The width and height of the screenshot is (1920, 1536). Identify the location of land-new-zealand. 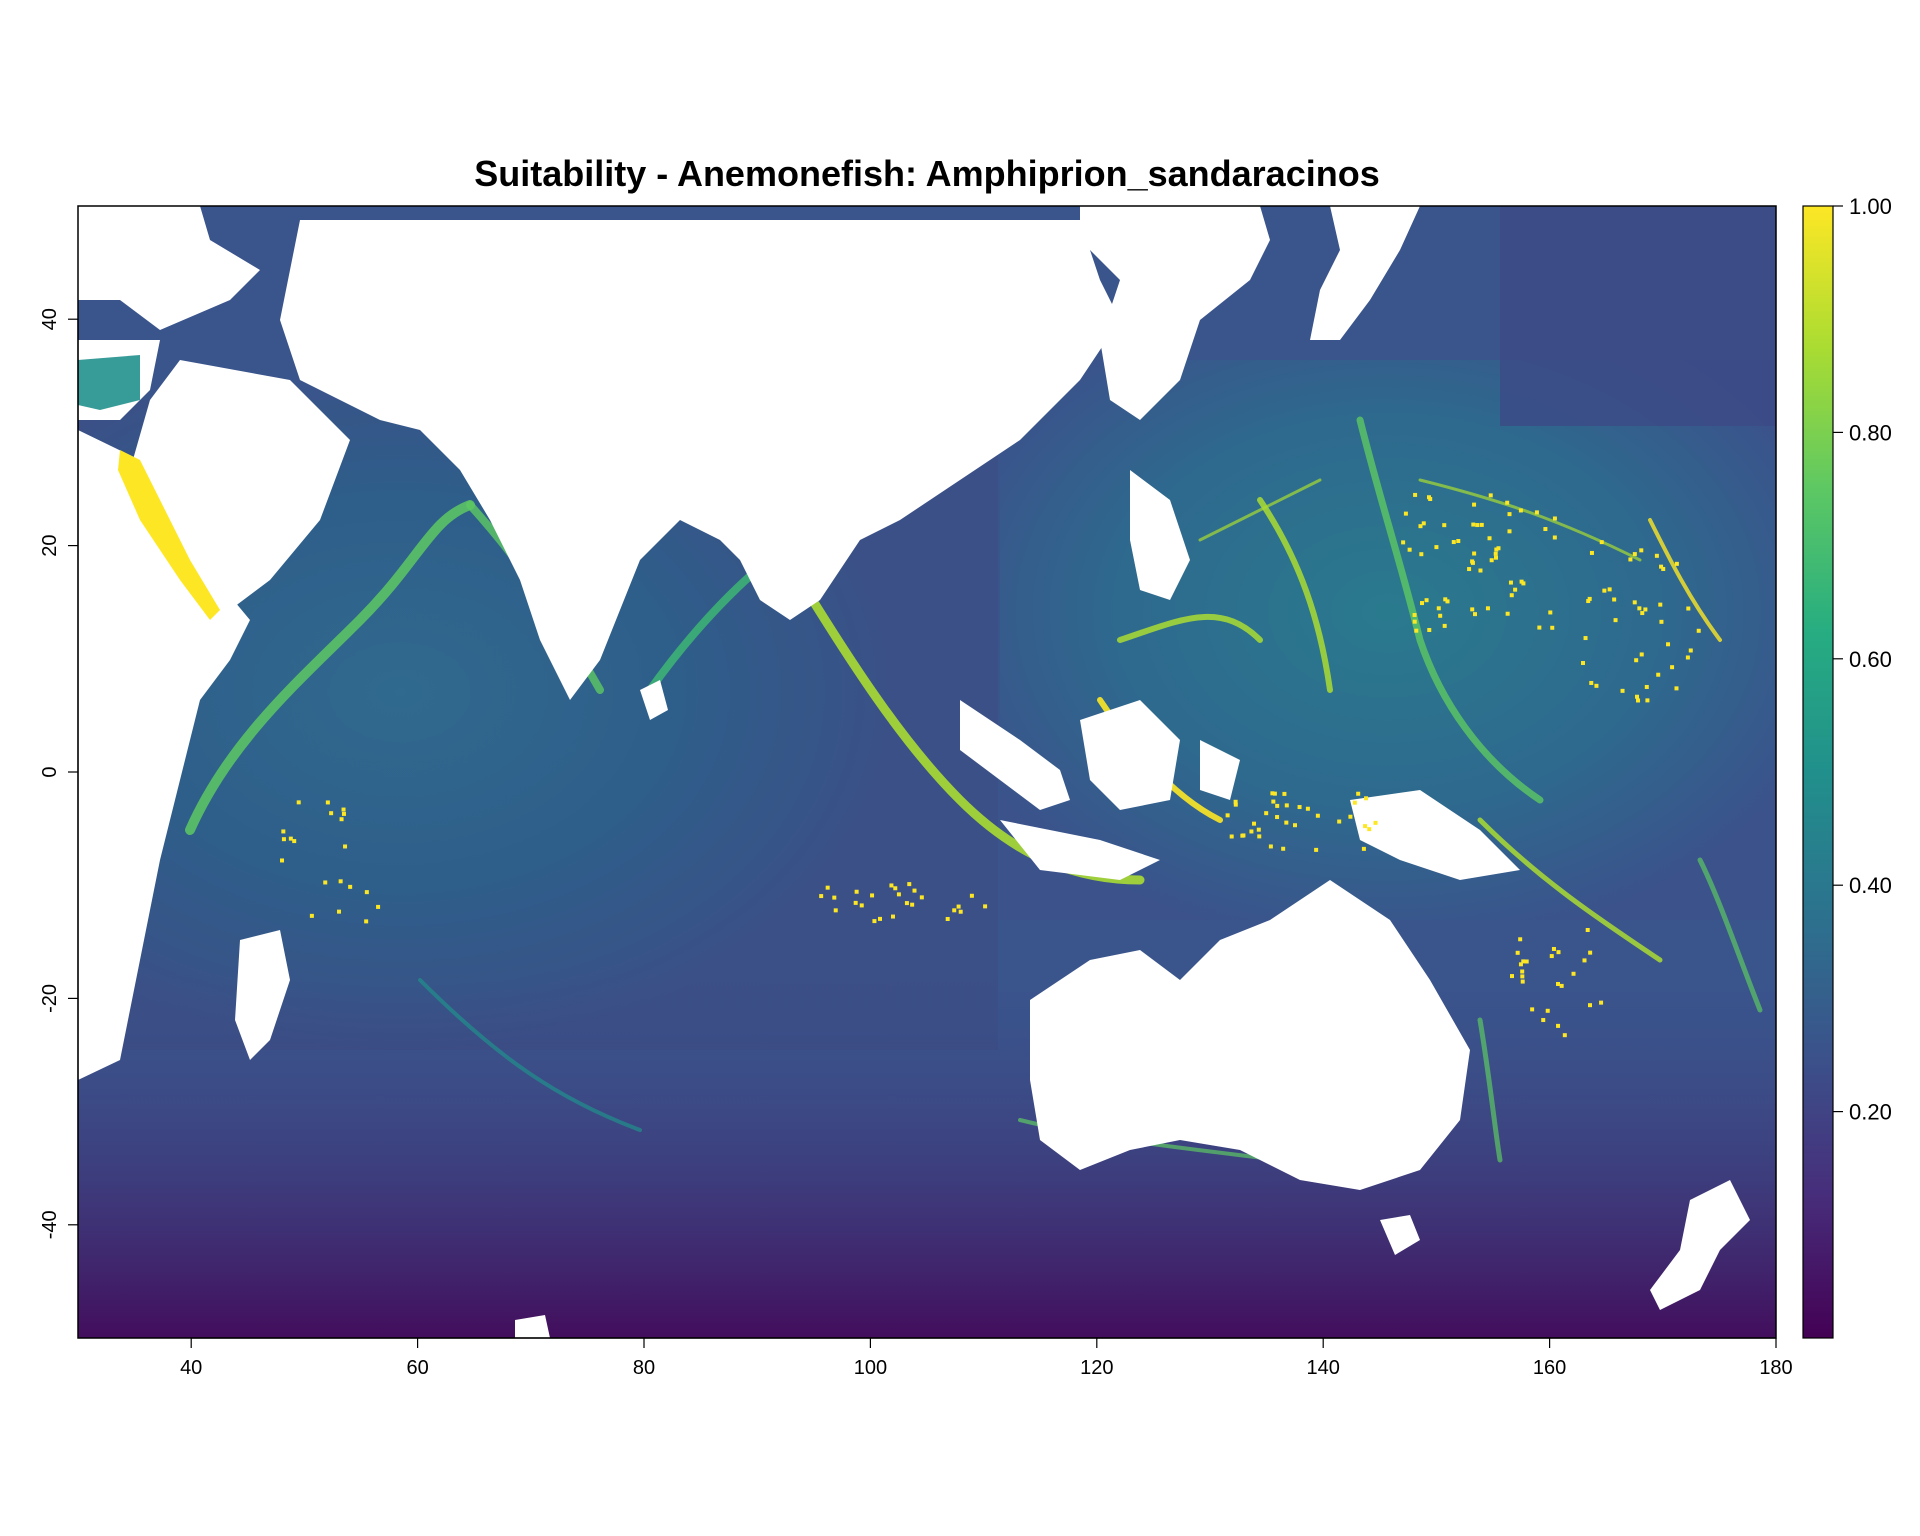
(1700, 1245).